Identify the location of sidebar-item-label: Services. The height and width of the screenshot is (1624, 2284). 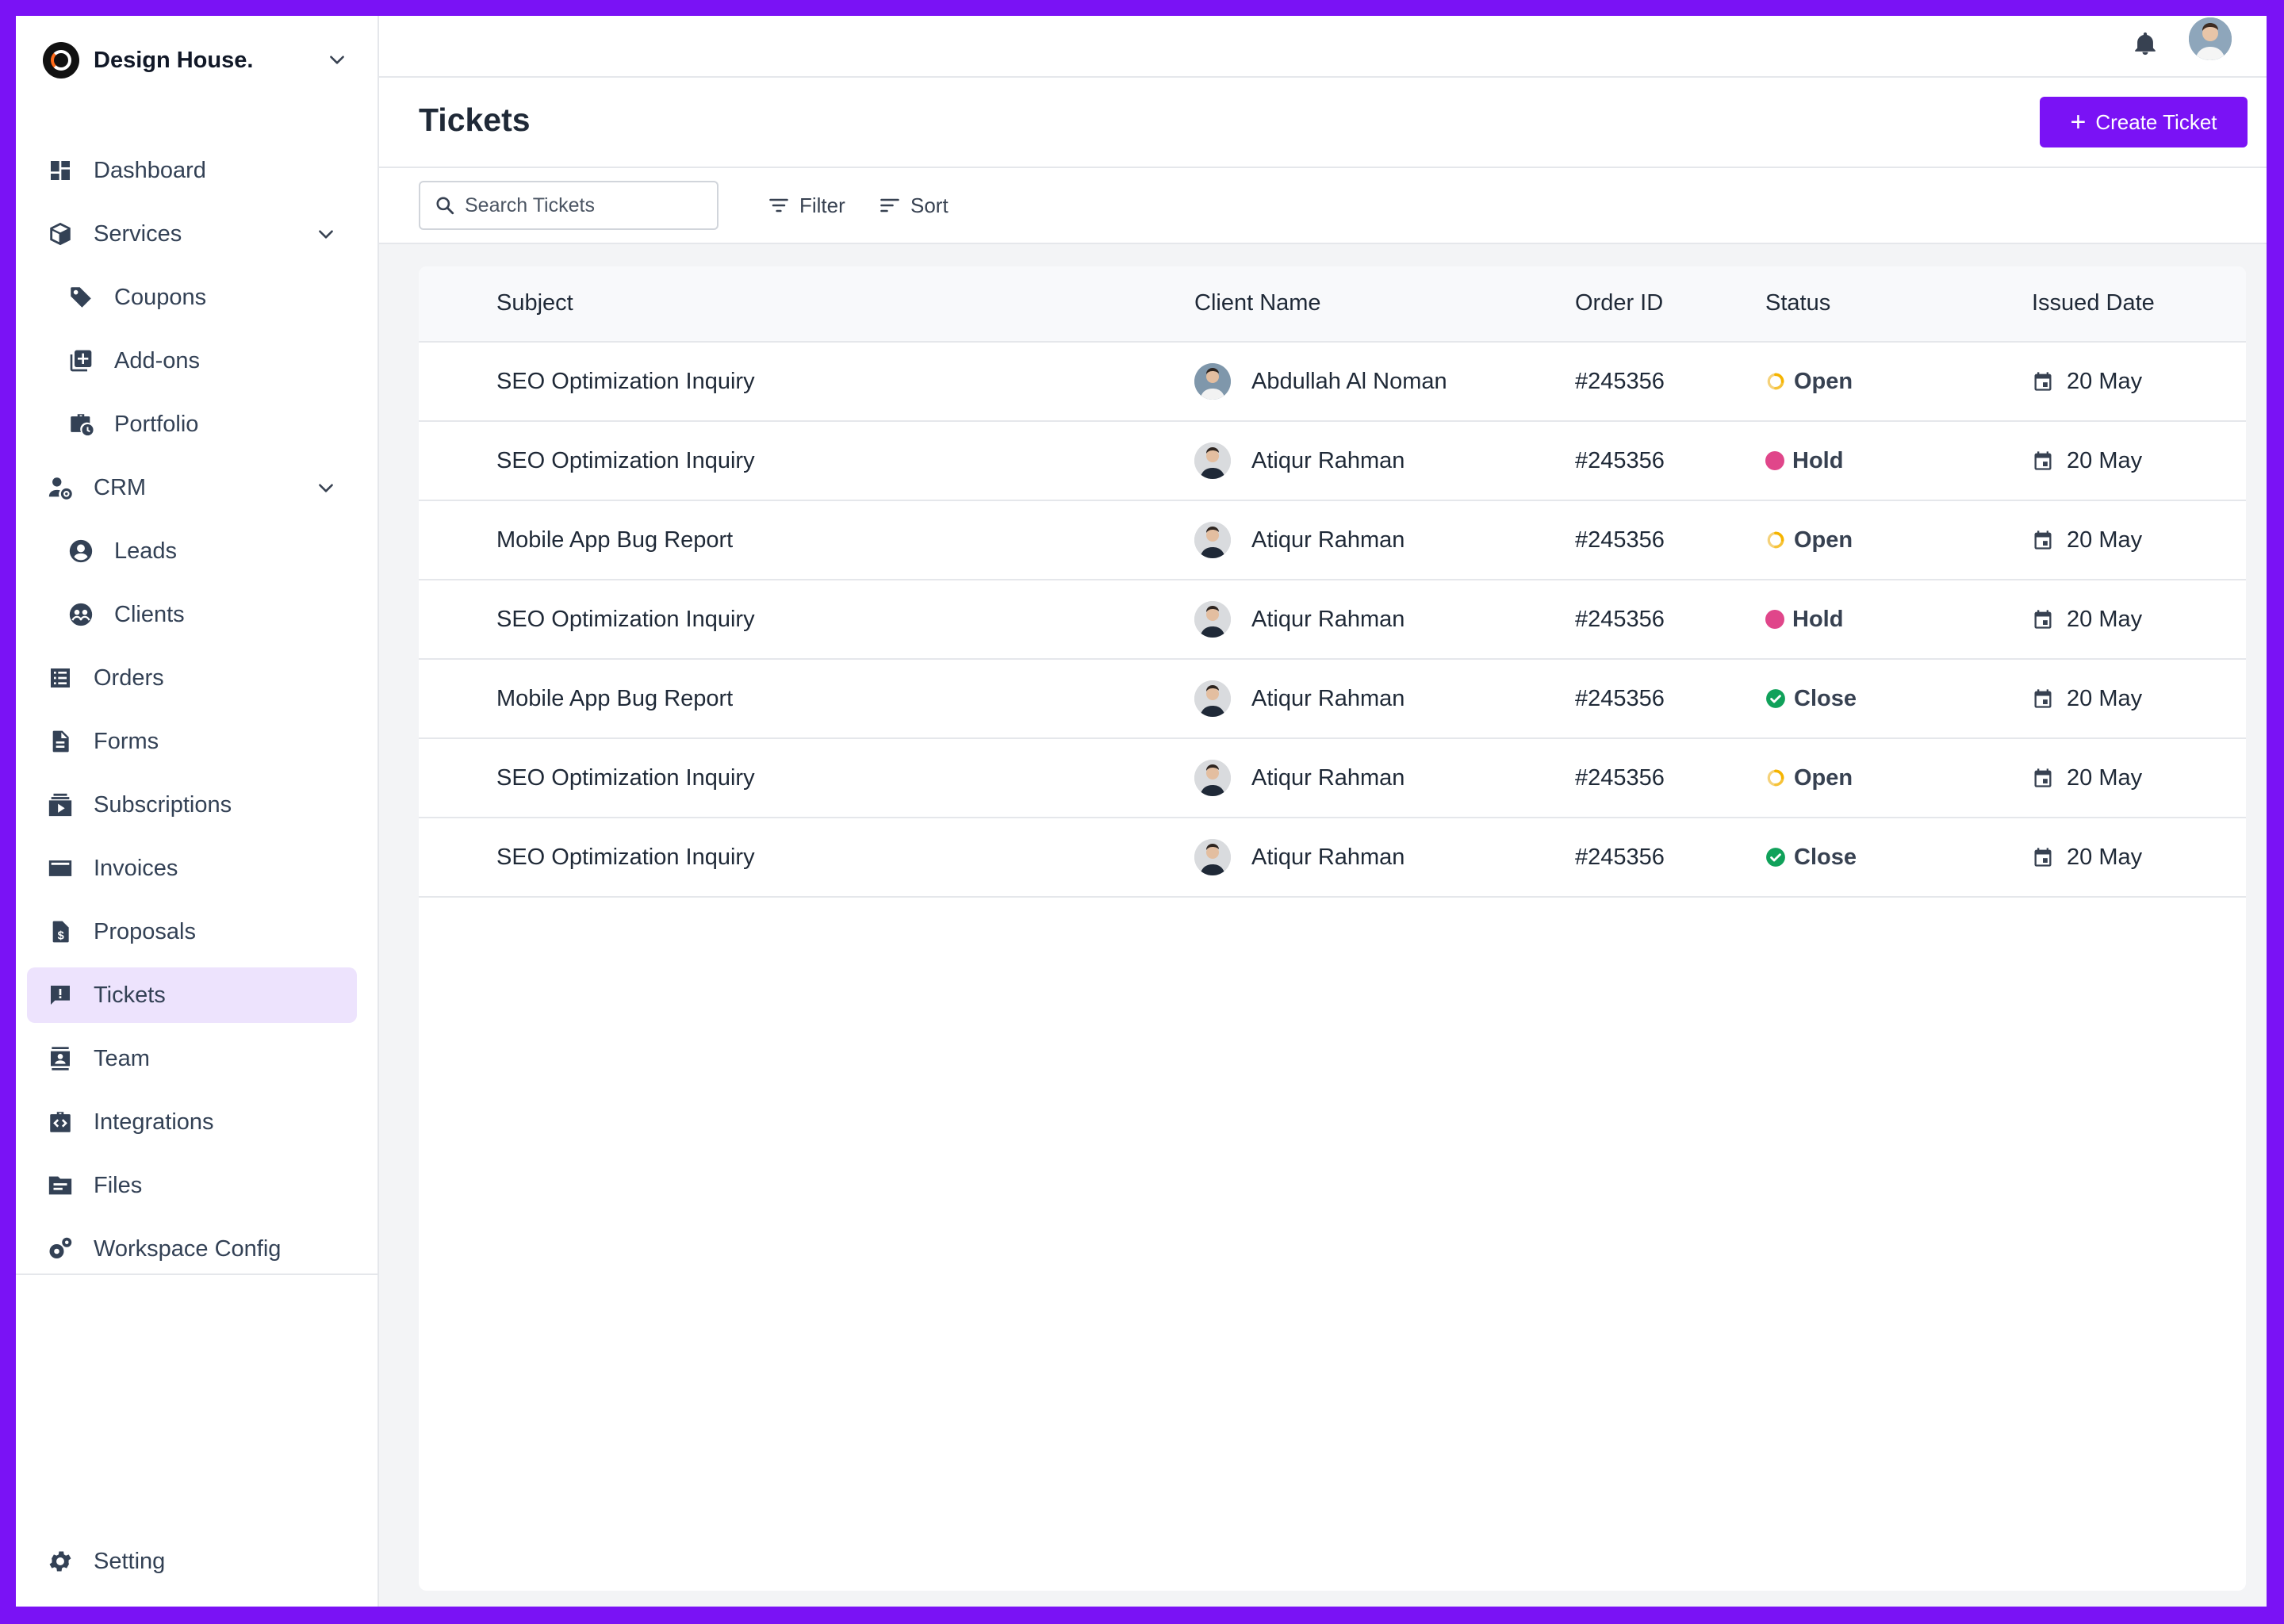
(138, 234).